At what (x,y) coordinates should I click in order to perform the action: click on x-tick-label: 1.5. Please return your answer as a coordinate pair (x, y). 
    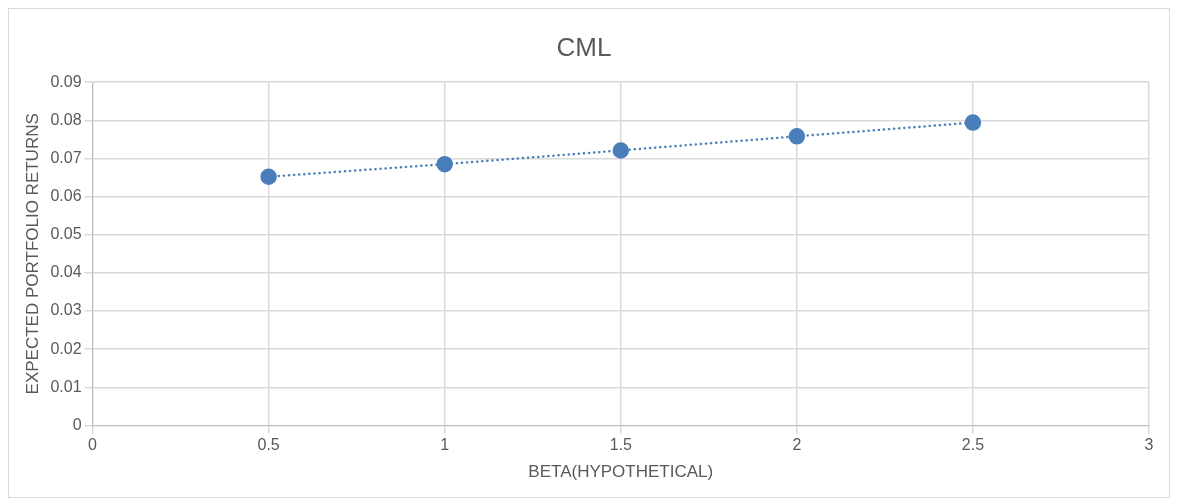
    Looking at the image, I should click on (620, 445).